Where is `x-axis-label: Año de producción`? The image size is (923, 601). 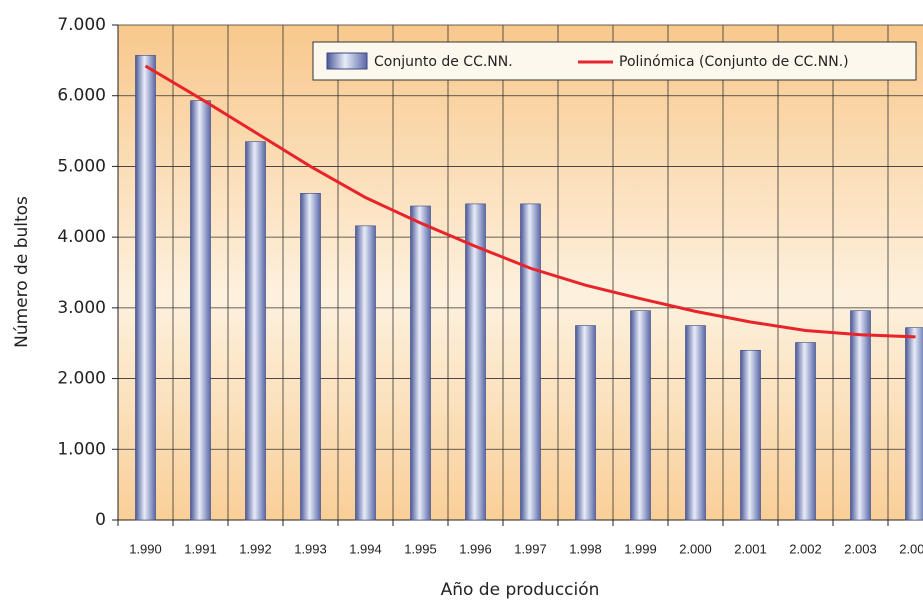
x-axis-label: Año de producción is located at coordinates (520, 590).